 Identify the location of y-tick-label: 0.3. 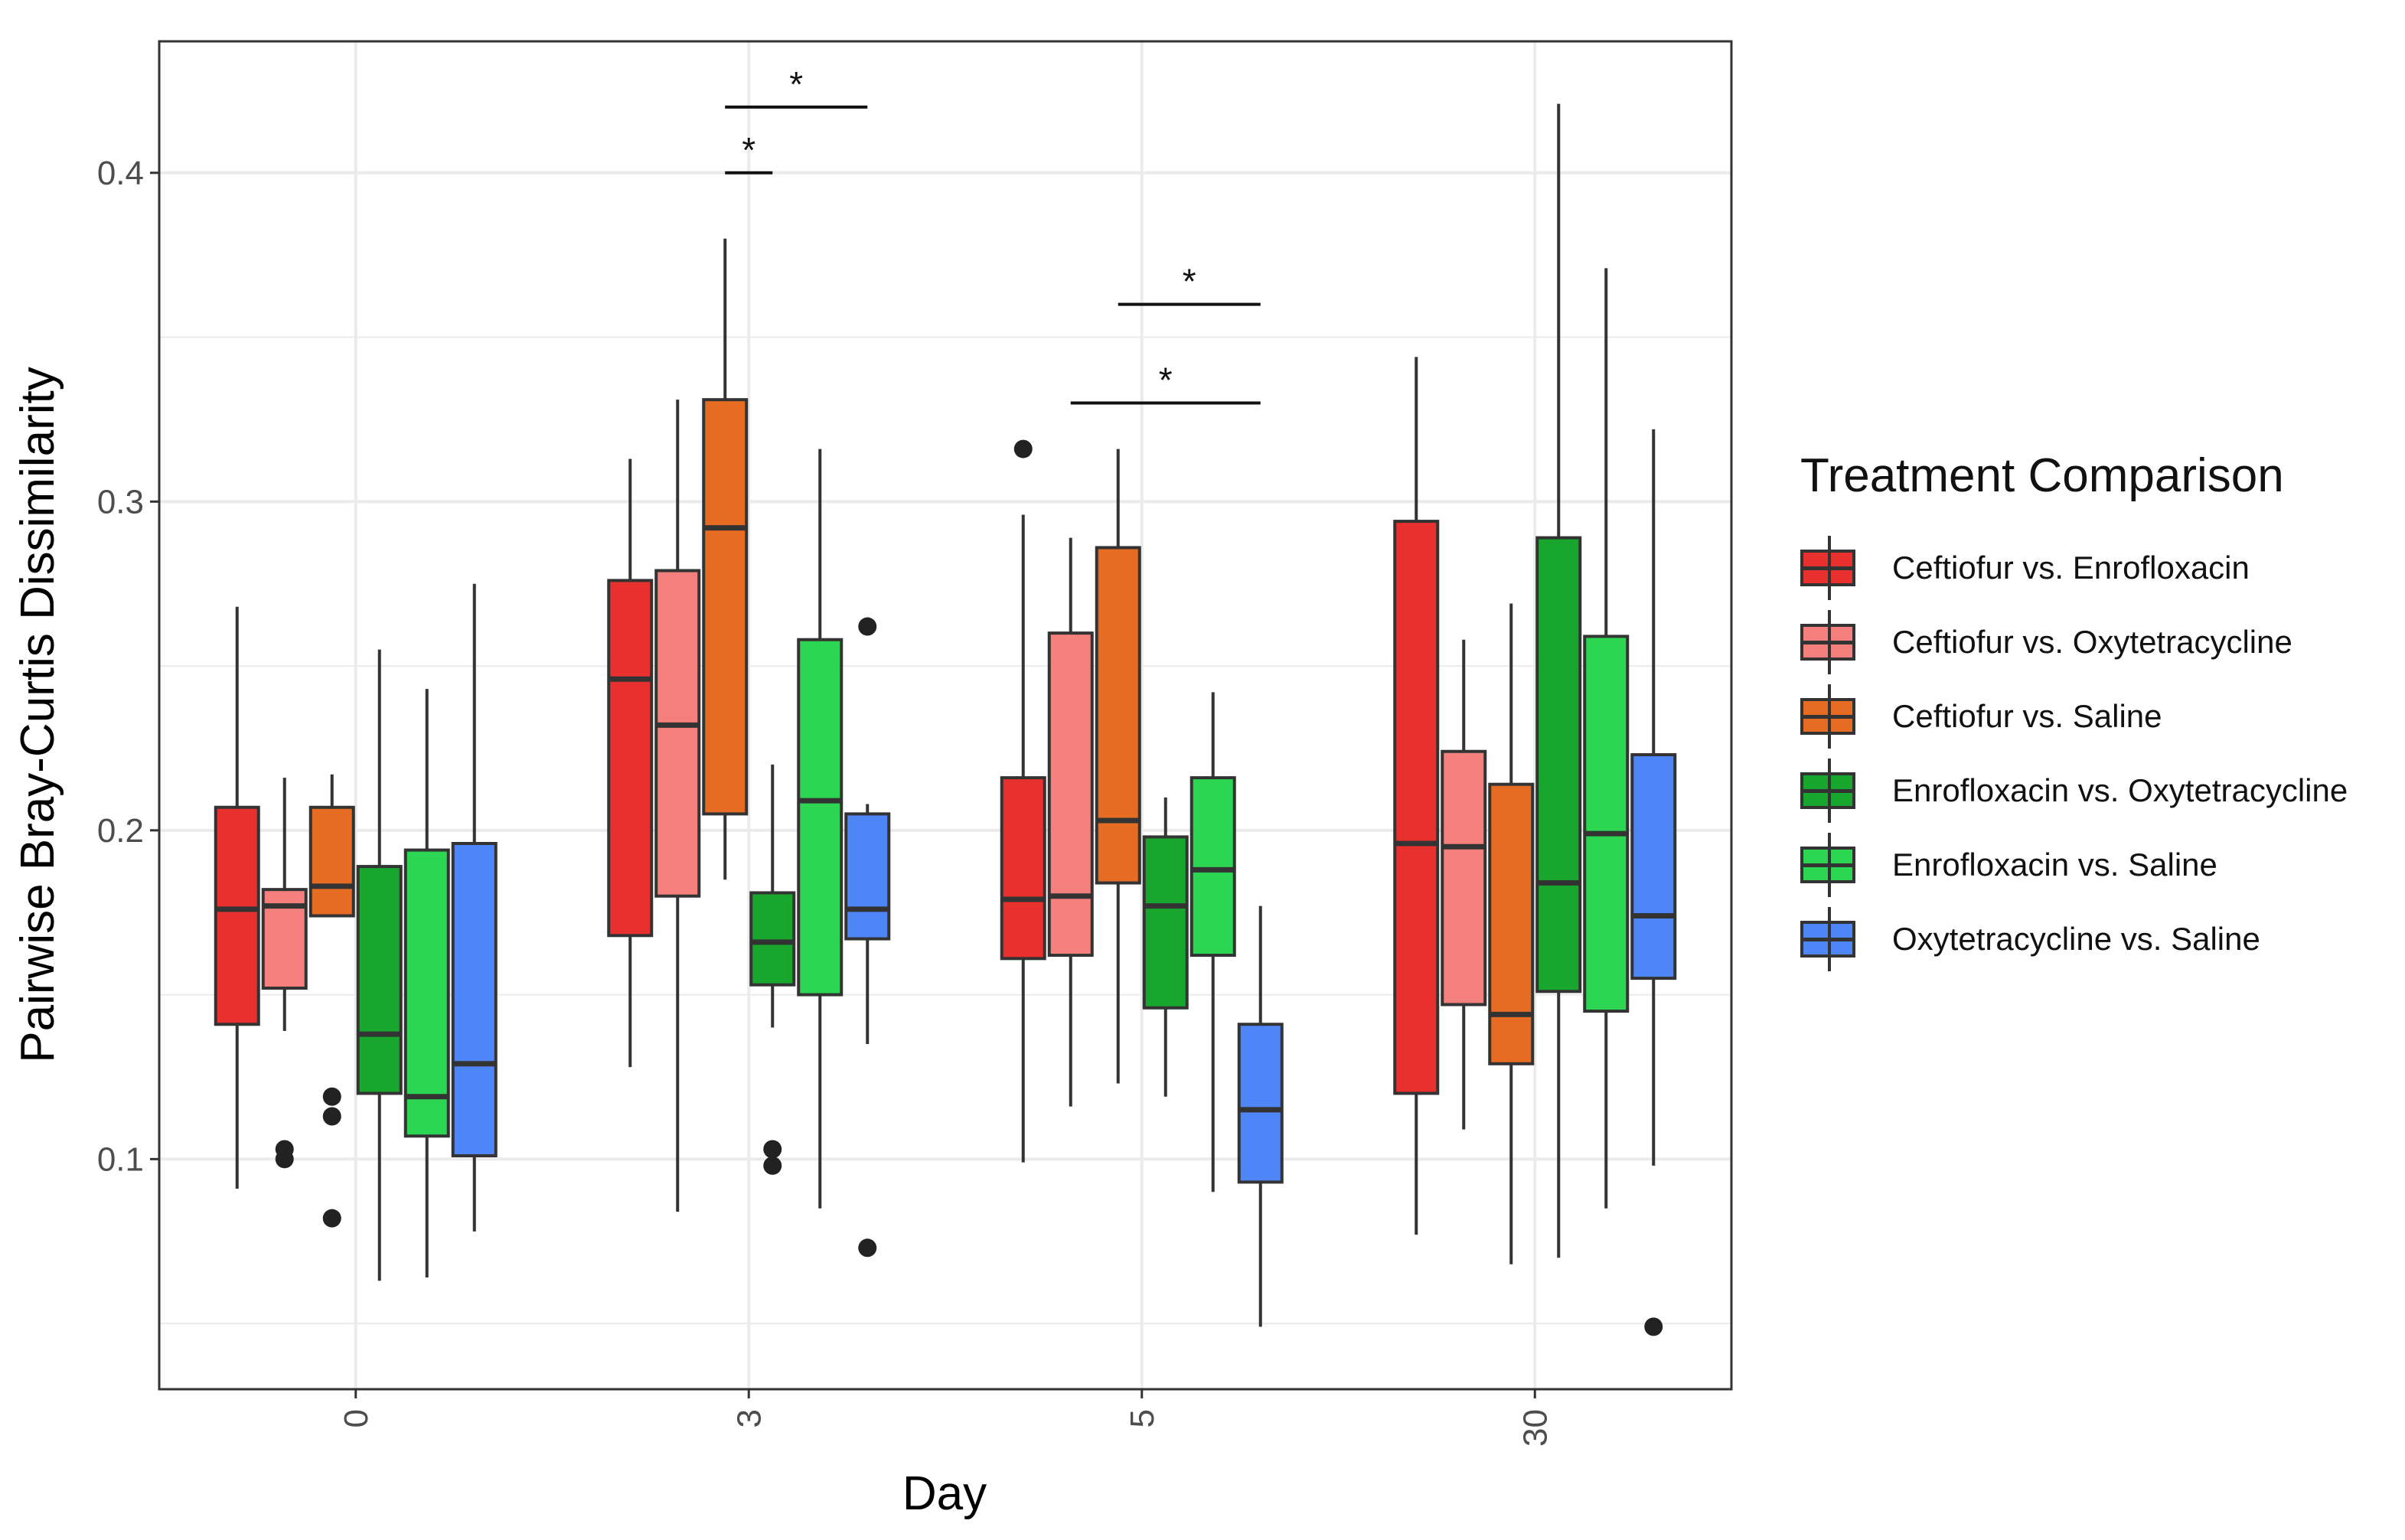
(120, 501).